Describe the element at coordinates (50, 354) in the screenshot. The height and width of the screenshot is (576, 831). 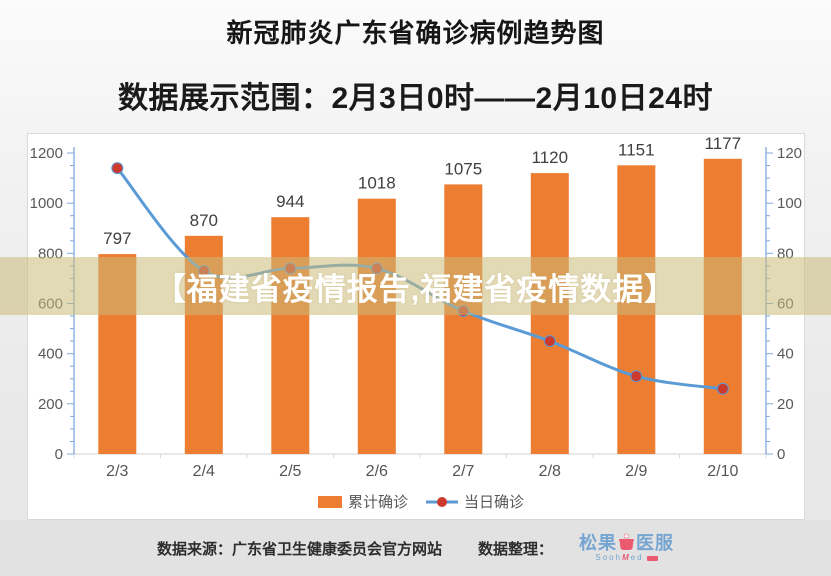
I see `left-axis-label: 400` at that location.